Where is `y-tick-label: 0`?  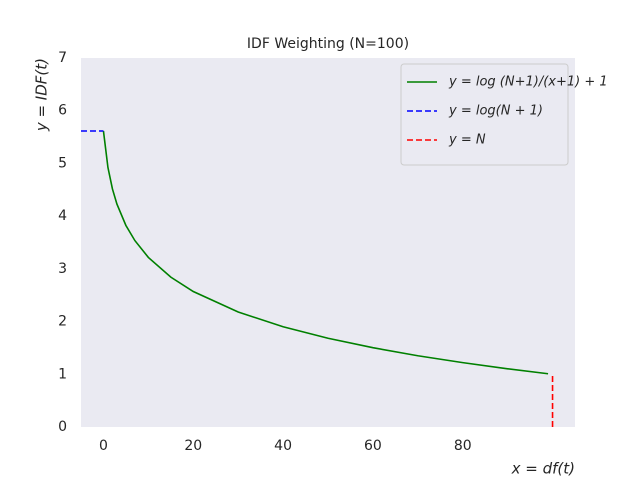 y-tick-label: 0 is located at coordinates (62, 427).